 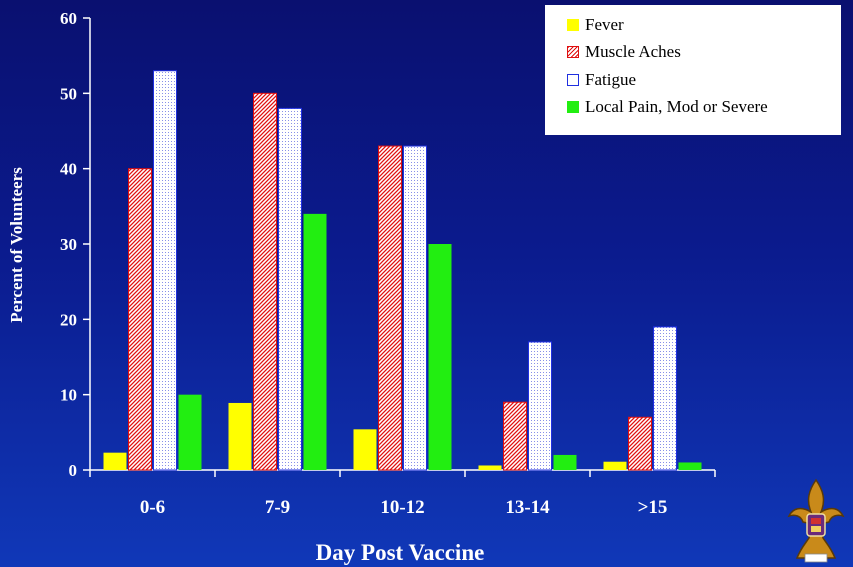 I want to click on y-tick-label: 10, so click(x=68, y=395).